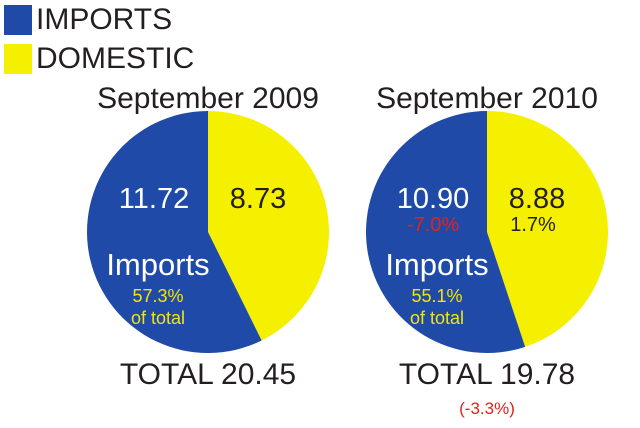 This screenshot has height=428, width=640. Describe the element at coordinates (436, 296) in the screenshot. I see `chart2-imports-share: 55.1%` at that location.